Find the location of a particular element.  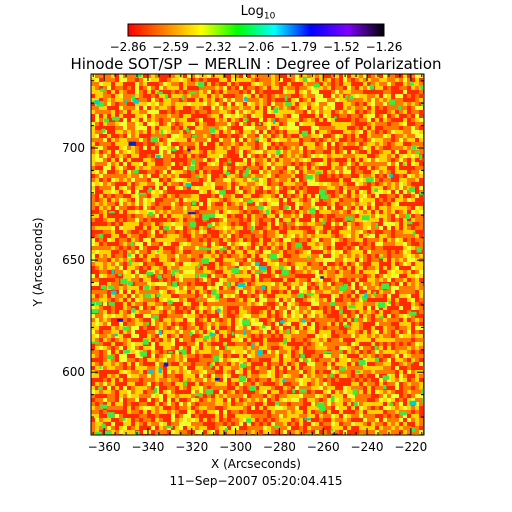

observation-date: 11−Sep−2007 05:20:04.415 is located at coordinates (256, 481).